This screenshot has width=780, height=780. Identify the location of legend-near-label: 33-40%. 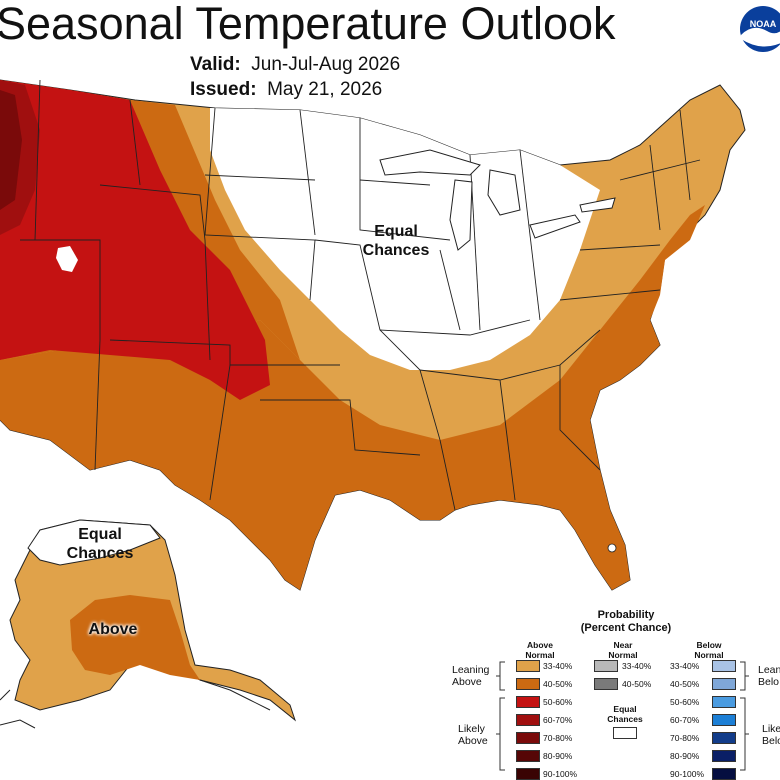
(637, 666).